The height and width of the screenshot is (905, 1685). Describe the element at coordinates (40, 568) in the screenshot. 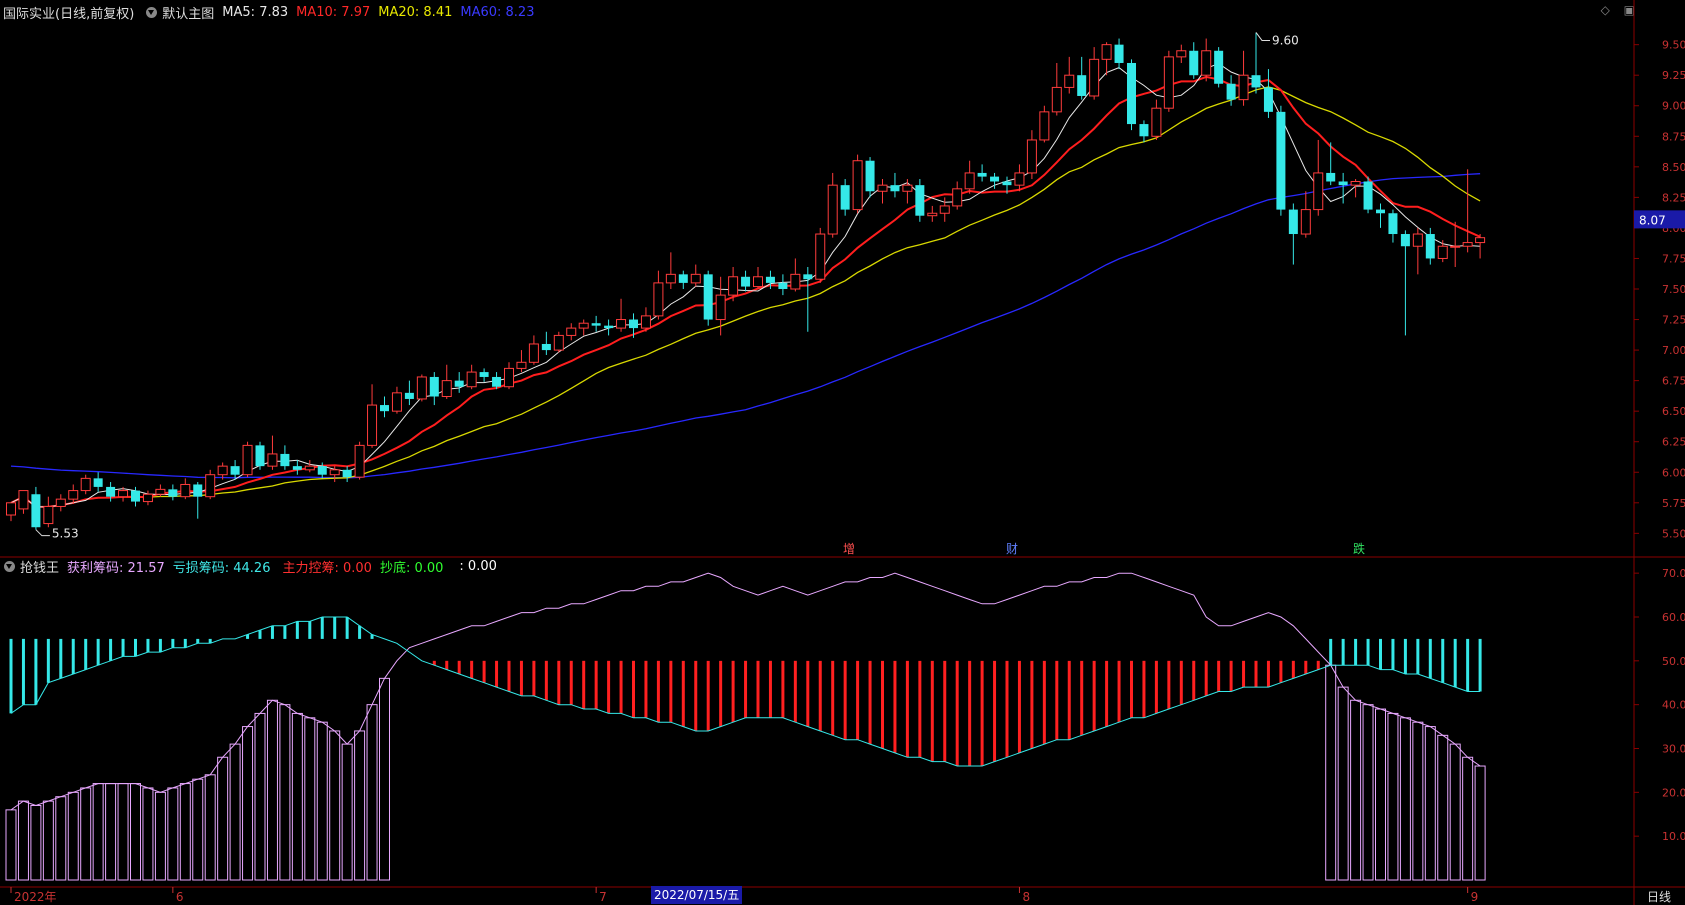

I see `indicator-name: 抢钱王` at that location.